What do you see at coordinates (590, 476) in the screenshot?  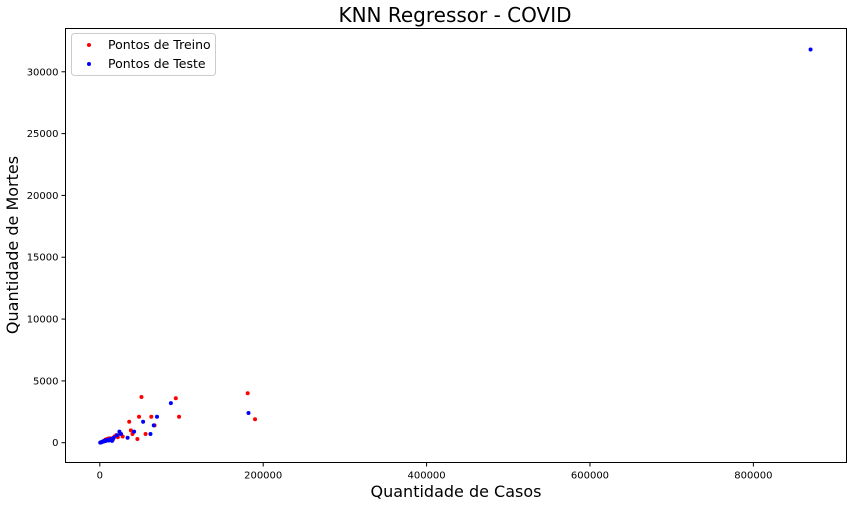 I see `x-tick-label: 600000` at bounding box center [590, 476].